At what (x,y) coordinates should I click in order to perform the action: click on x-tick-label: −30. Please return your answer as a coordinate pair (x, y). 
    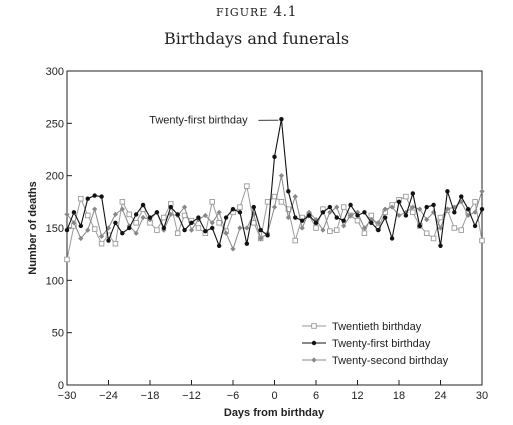
    Looking at the image, I should click on (67, 396).